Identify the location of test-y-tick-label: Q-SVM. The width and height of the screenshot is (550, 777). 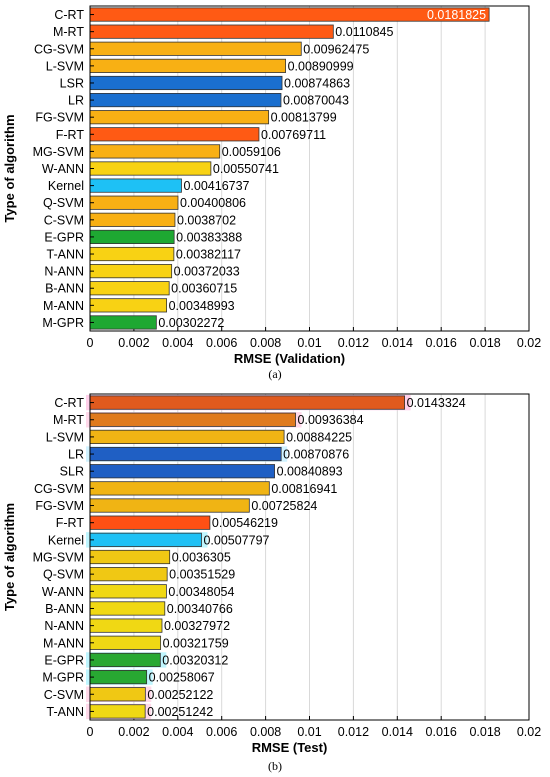
(63, 575).